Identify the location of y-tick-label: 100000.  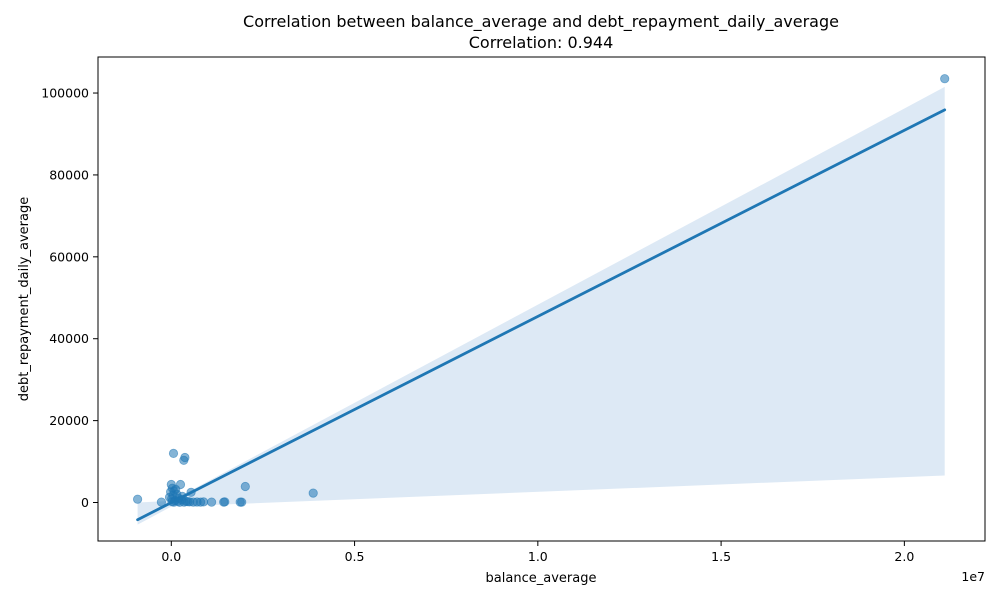
(65, 93).